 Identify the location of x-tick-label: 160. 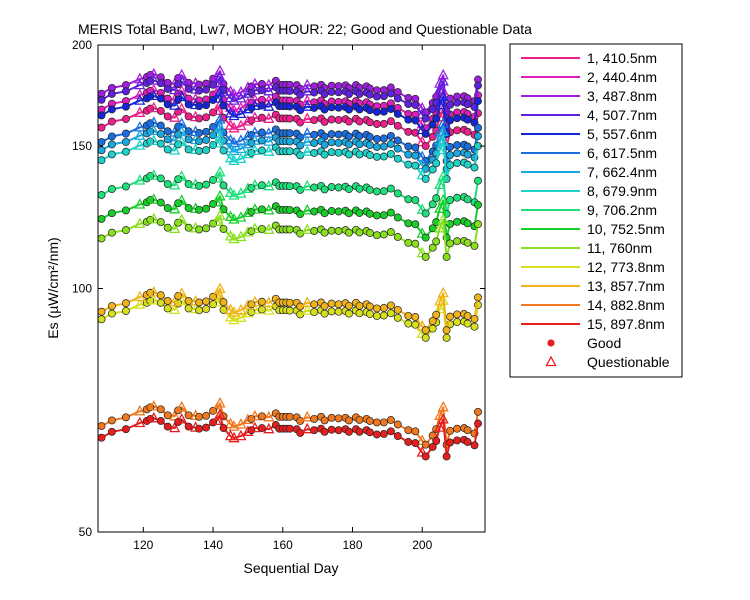
(283, 545).